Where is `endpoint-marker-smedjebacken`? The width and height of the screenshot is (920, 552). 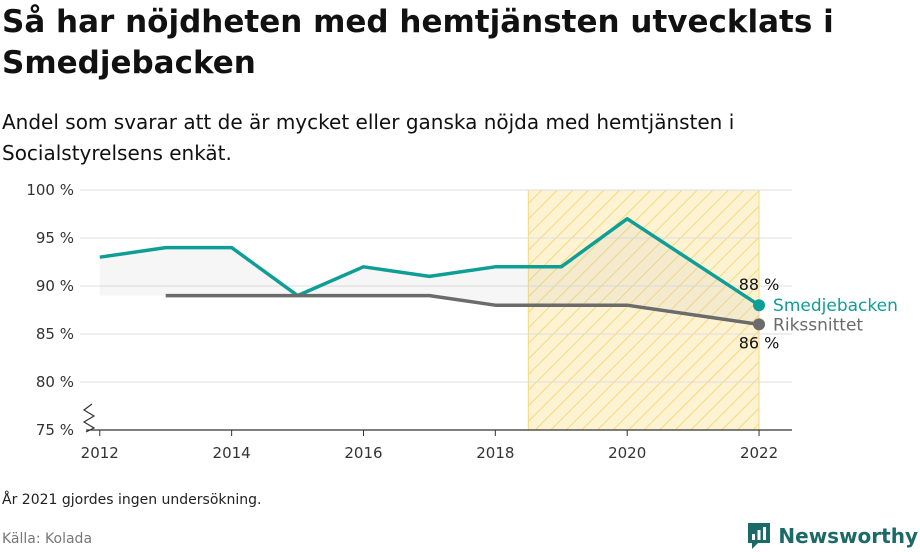
endpoint-marker-smedjebacken is located at coordinates (759, 305).